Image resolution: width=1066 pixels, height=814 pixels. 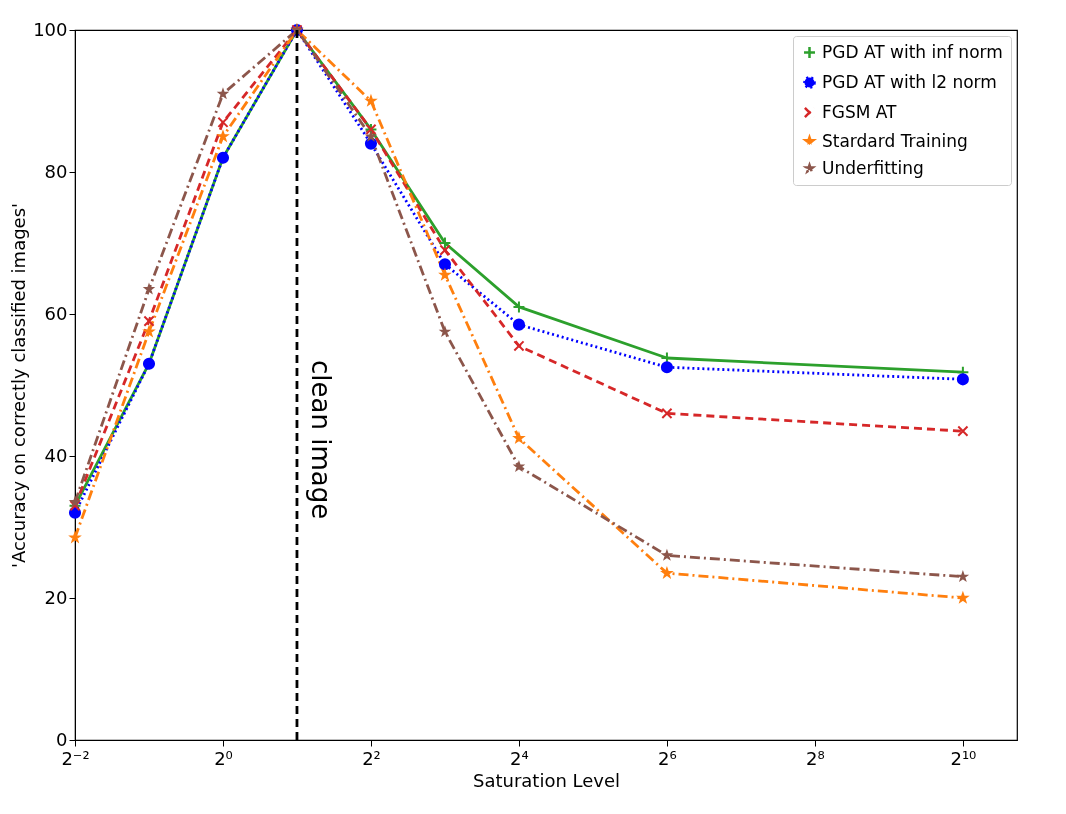 What do you see at coordinates (912, 51) in the screenshot?
I see `legend-label: PGD AT with inf norm` at bounding box center [912, 51].